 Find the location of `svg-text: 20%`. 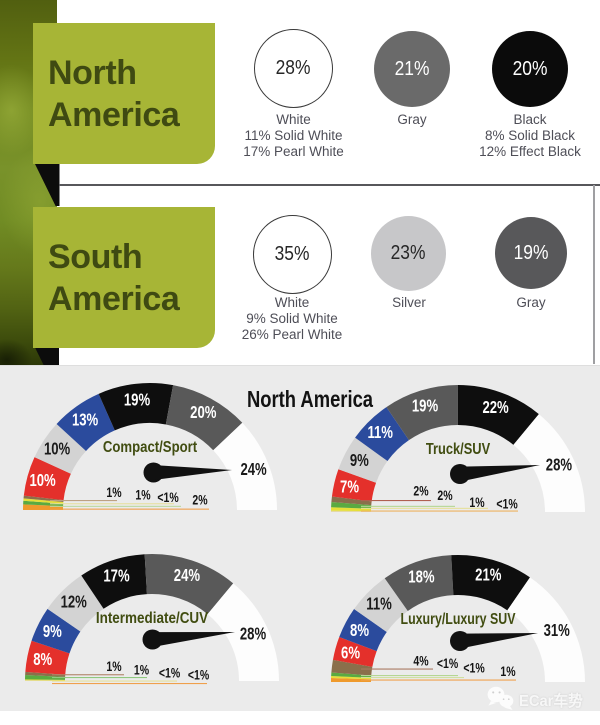

svg-text: 20% is located at coordinates (203, 412).